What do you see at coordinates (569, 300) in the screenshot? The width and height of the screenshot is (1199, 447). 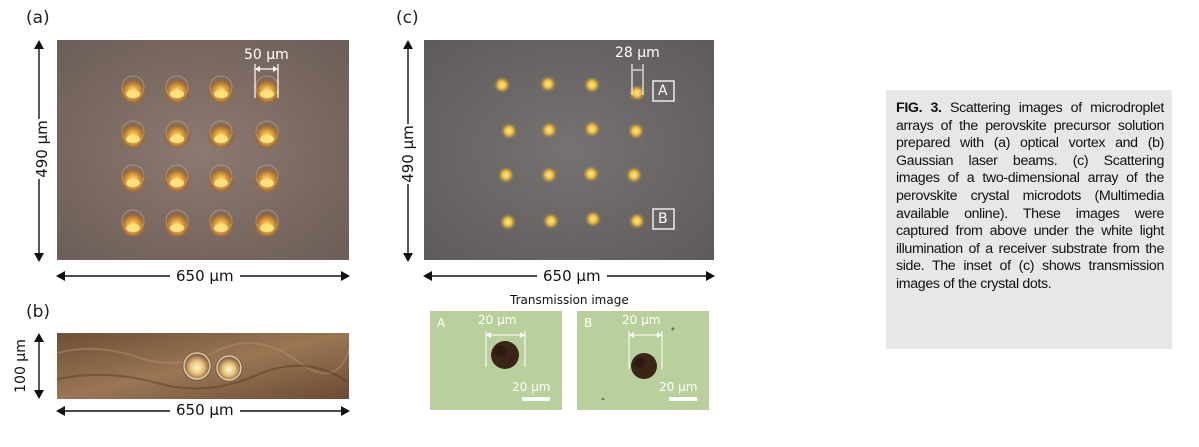 I see `inset-title: Transmission image` at bounding box center [569, 300].